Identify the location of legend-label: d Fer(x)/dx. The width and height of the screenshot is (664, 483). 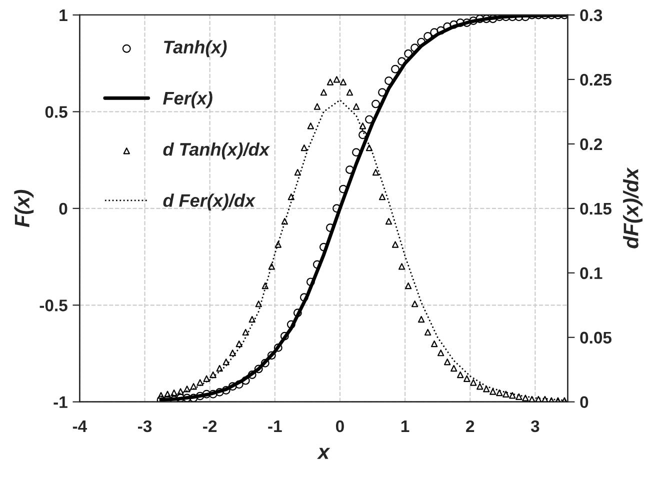
(209, 202).